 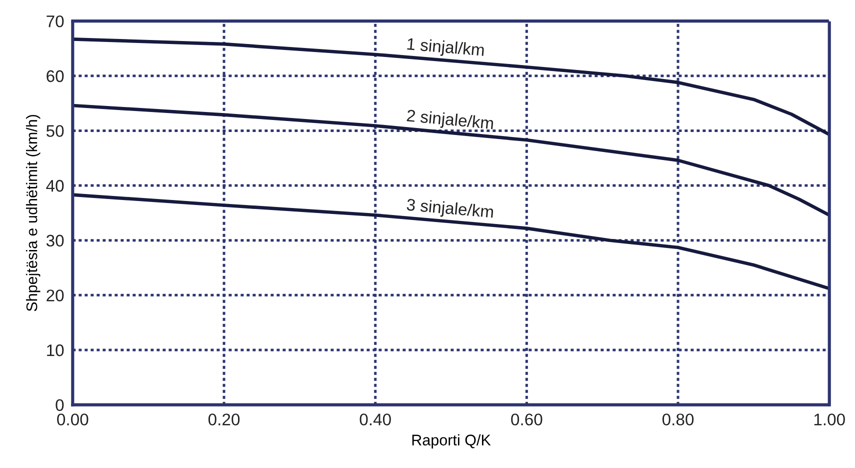 What do you see at coordinates (678, 420) in the screenshot?
I see `x-tick-label: 0.80` at bounding box center [678, 420].